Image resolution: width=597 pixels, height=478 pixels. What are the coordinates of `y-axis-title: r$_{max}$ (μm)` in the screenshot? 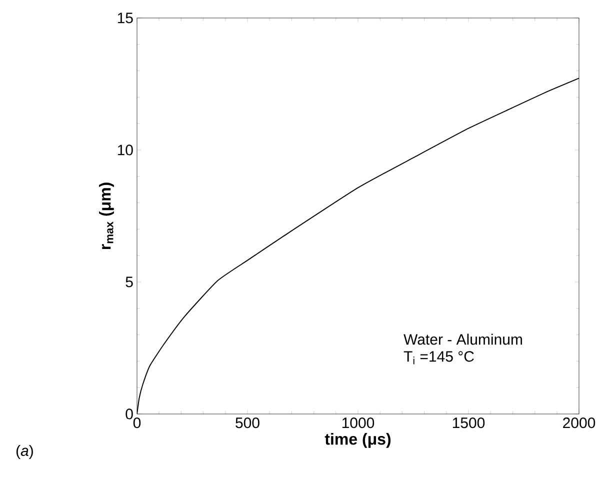 It's located at (106, 216).